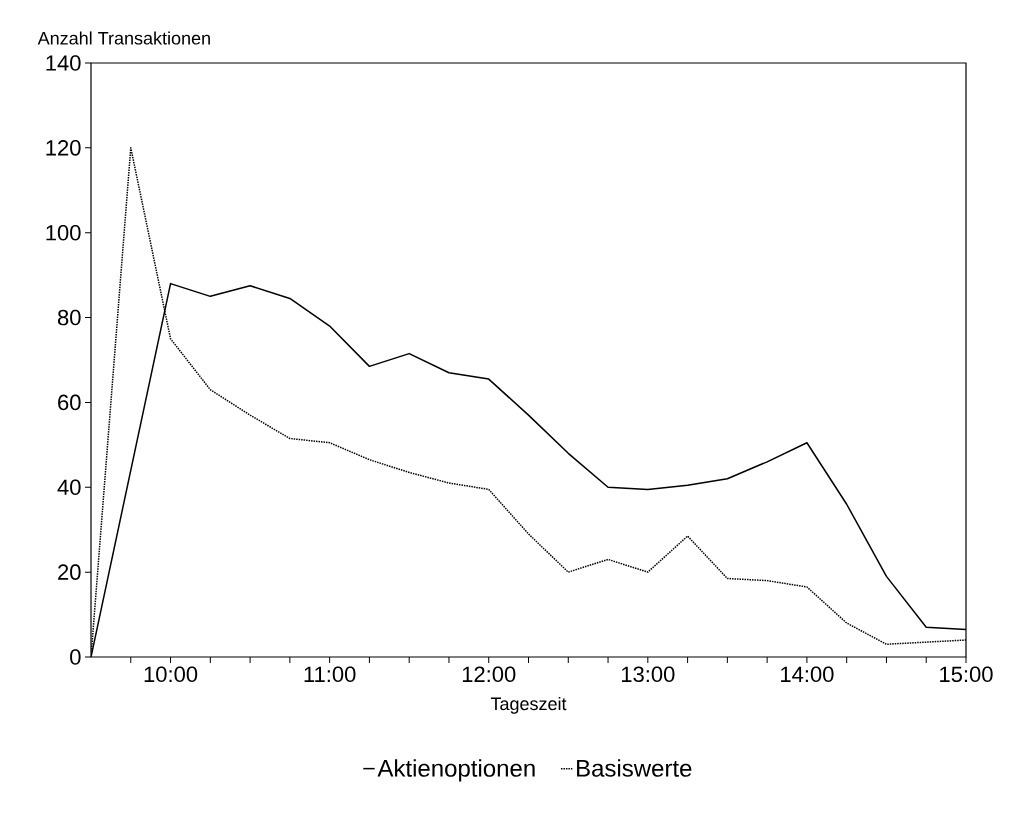  I want to click on y-tick-label: 20, so click(69, 572).